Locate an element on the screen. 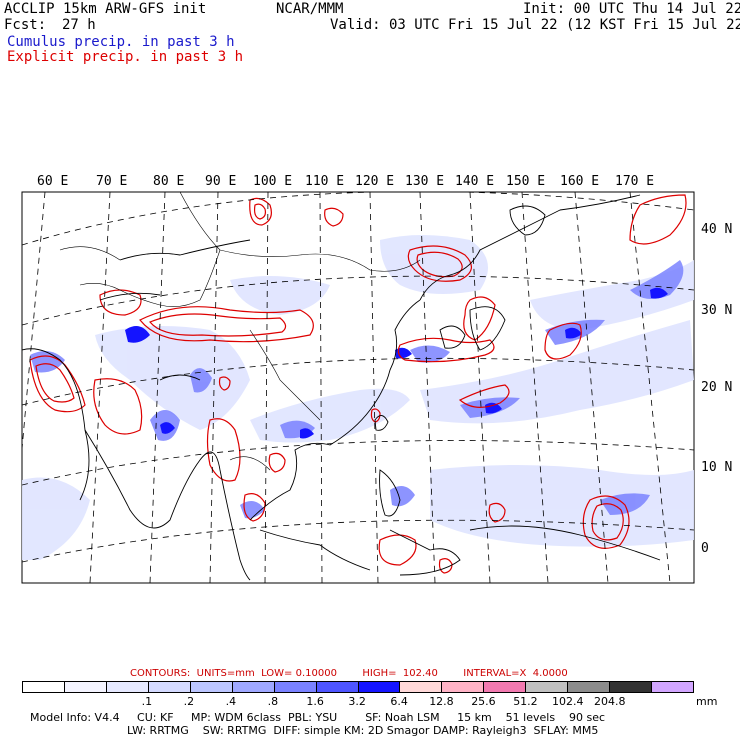  forecast-label: Fcst: is located at coordinates (25, 25).